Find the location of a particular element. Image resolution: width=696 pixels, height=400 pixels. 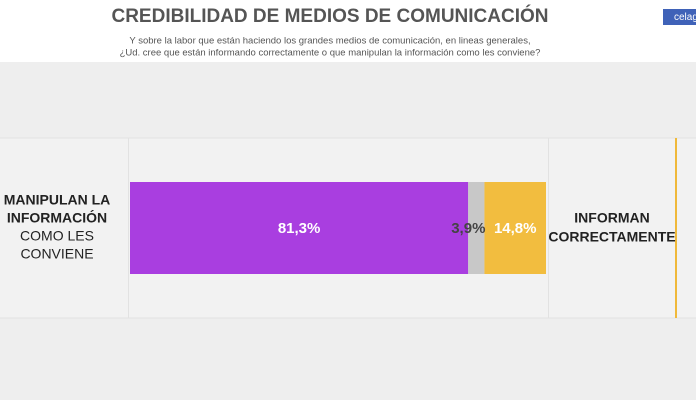

right-label: CORRECTAMENTE is located at coordinates (611, 237).